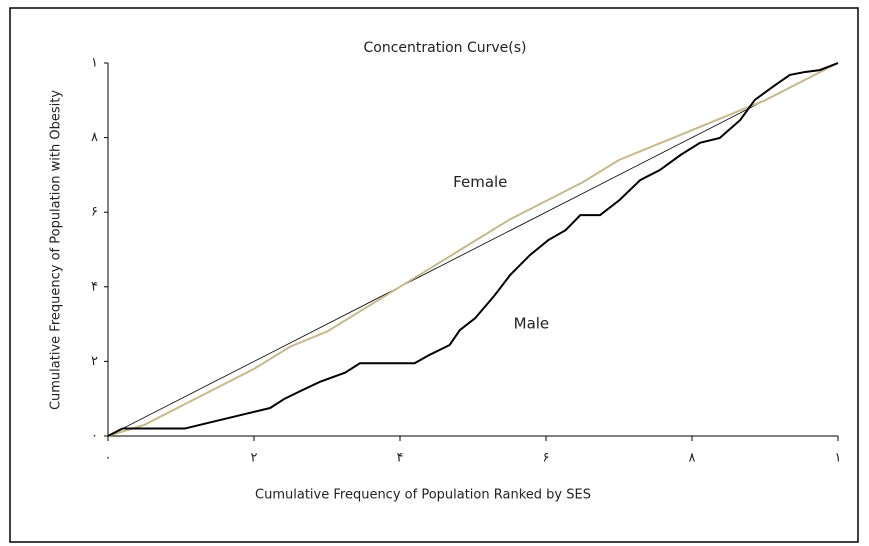 The height and width of the screenshot is (546, 869). What do you see at coordinates (94, 137) in the screenshot?
I see `y-tick-label: ۸` at bounding box center [94, 137].